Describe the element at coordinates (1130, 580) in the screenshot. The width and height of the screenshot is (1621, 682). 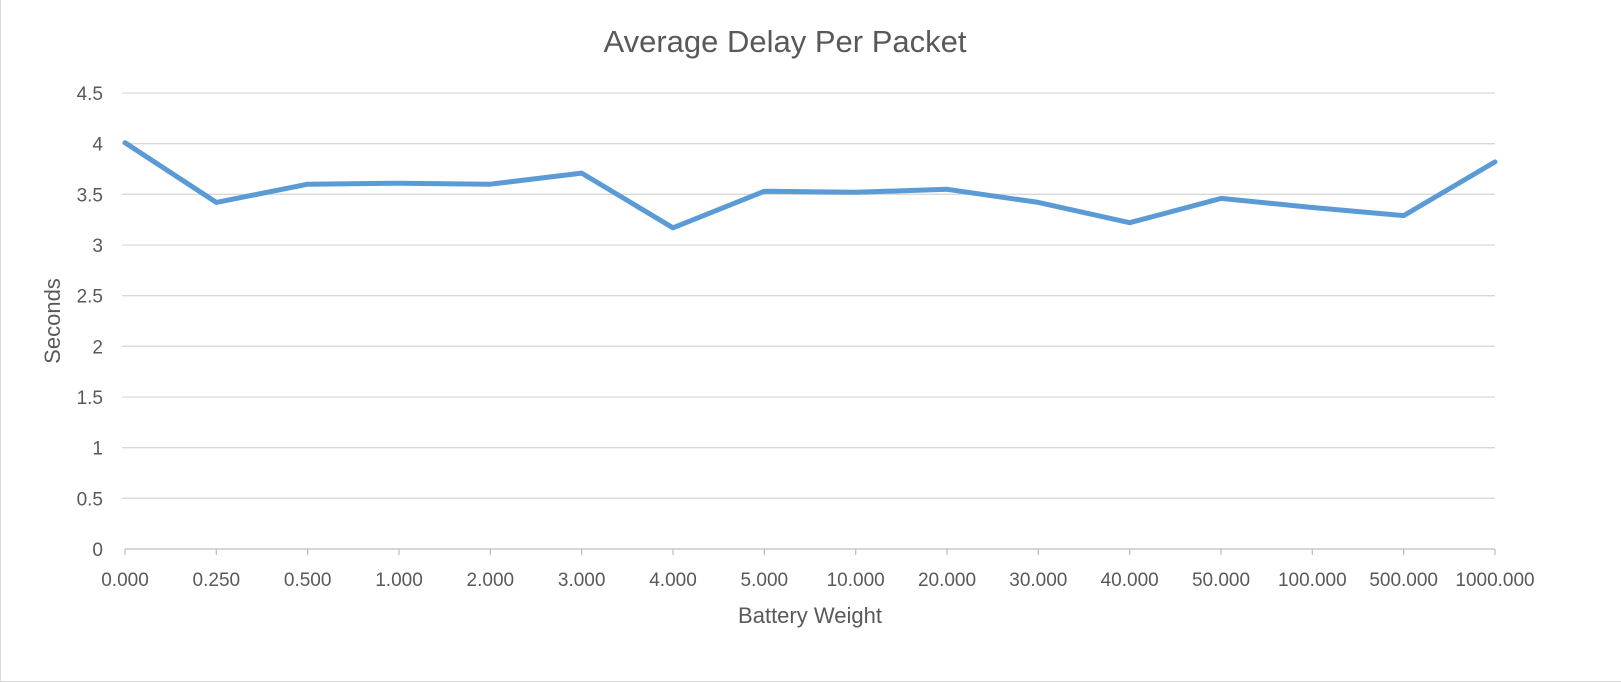
I see `x-tick-label: 40.000` at that location.